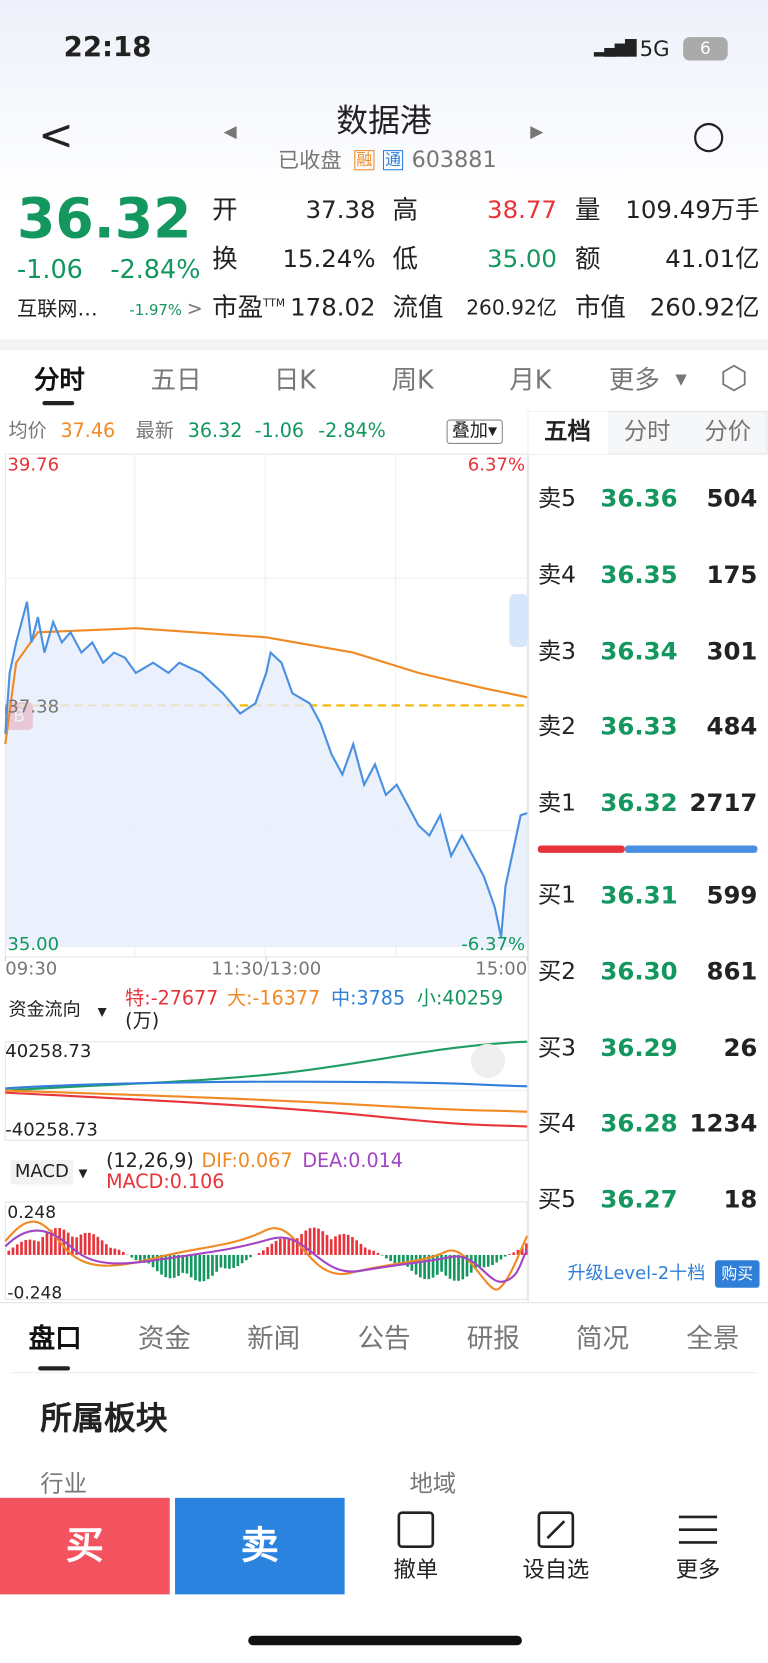  What do you see at coordinates (557, 804) in the screenshot?
I see `book-label: 卖1` at bounding box center [557, 804].